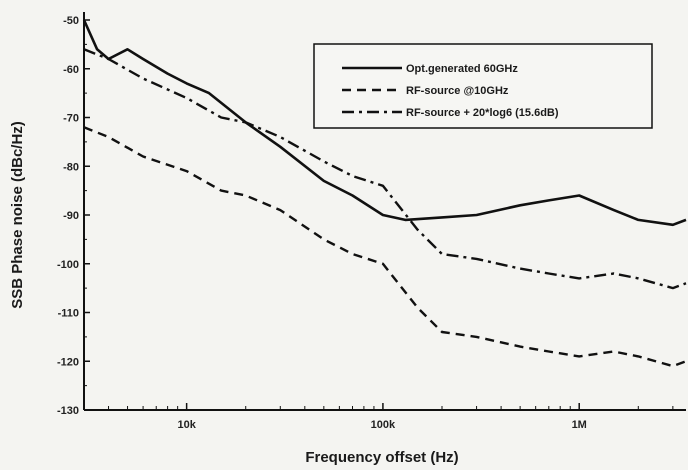  I want to click on y-tick-label: -110, so click(68, 314).